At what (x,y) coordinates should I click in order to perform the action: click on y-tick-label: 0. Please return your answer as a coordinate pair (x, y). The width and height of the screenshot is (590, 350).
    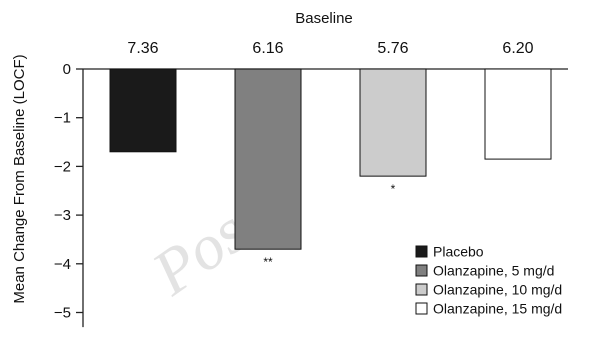
    Looking at the image, I should click on (67, 69).